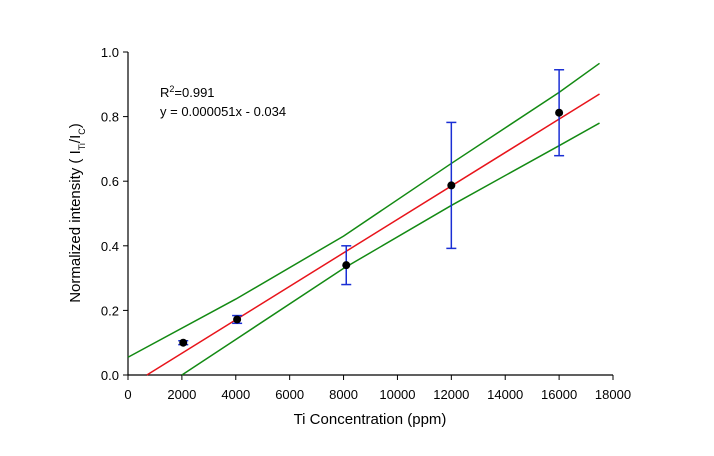 This screenshot has height=456, width=714. I want to click on x-tick-label: 16000, so click(559, 394).